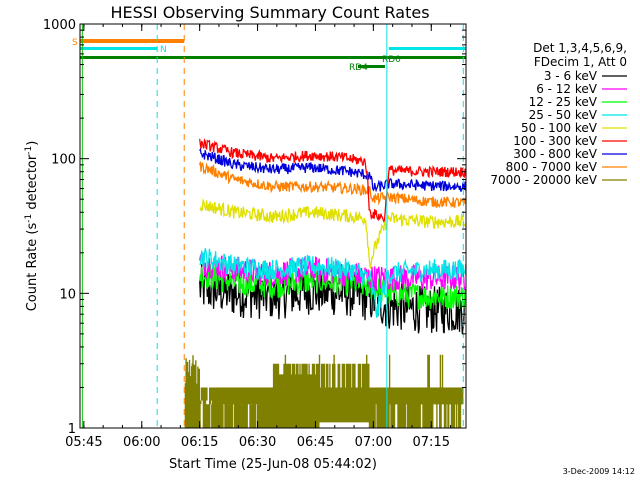 The height and width of the screenshot is (480, 640). I want to click on footer-date: 3-Dec-2009 14:12, so click(599, 471).